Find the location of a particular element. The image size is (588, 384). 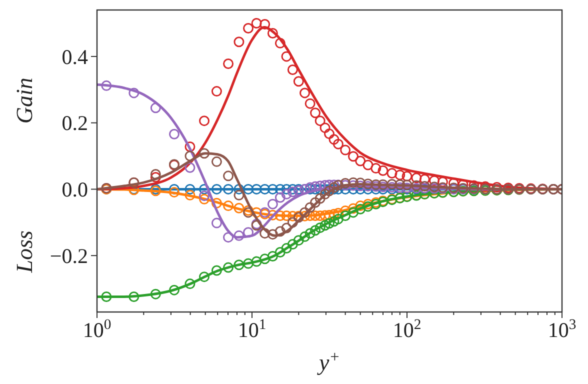

x-tick-label: 10$^{0}$ is located at coordinates (97, 329).